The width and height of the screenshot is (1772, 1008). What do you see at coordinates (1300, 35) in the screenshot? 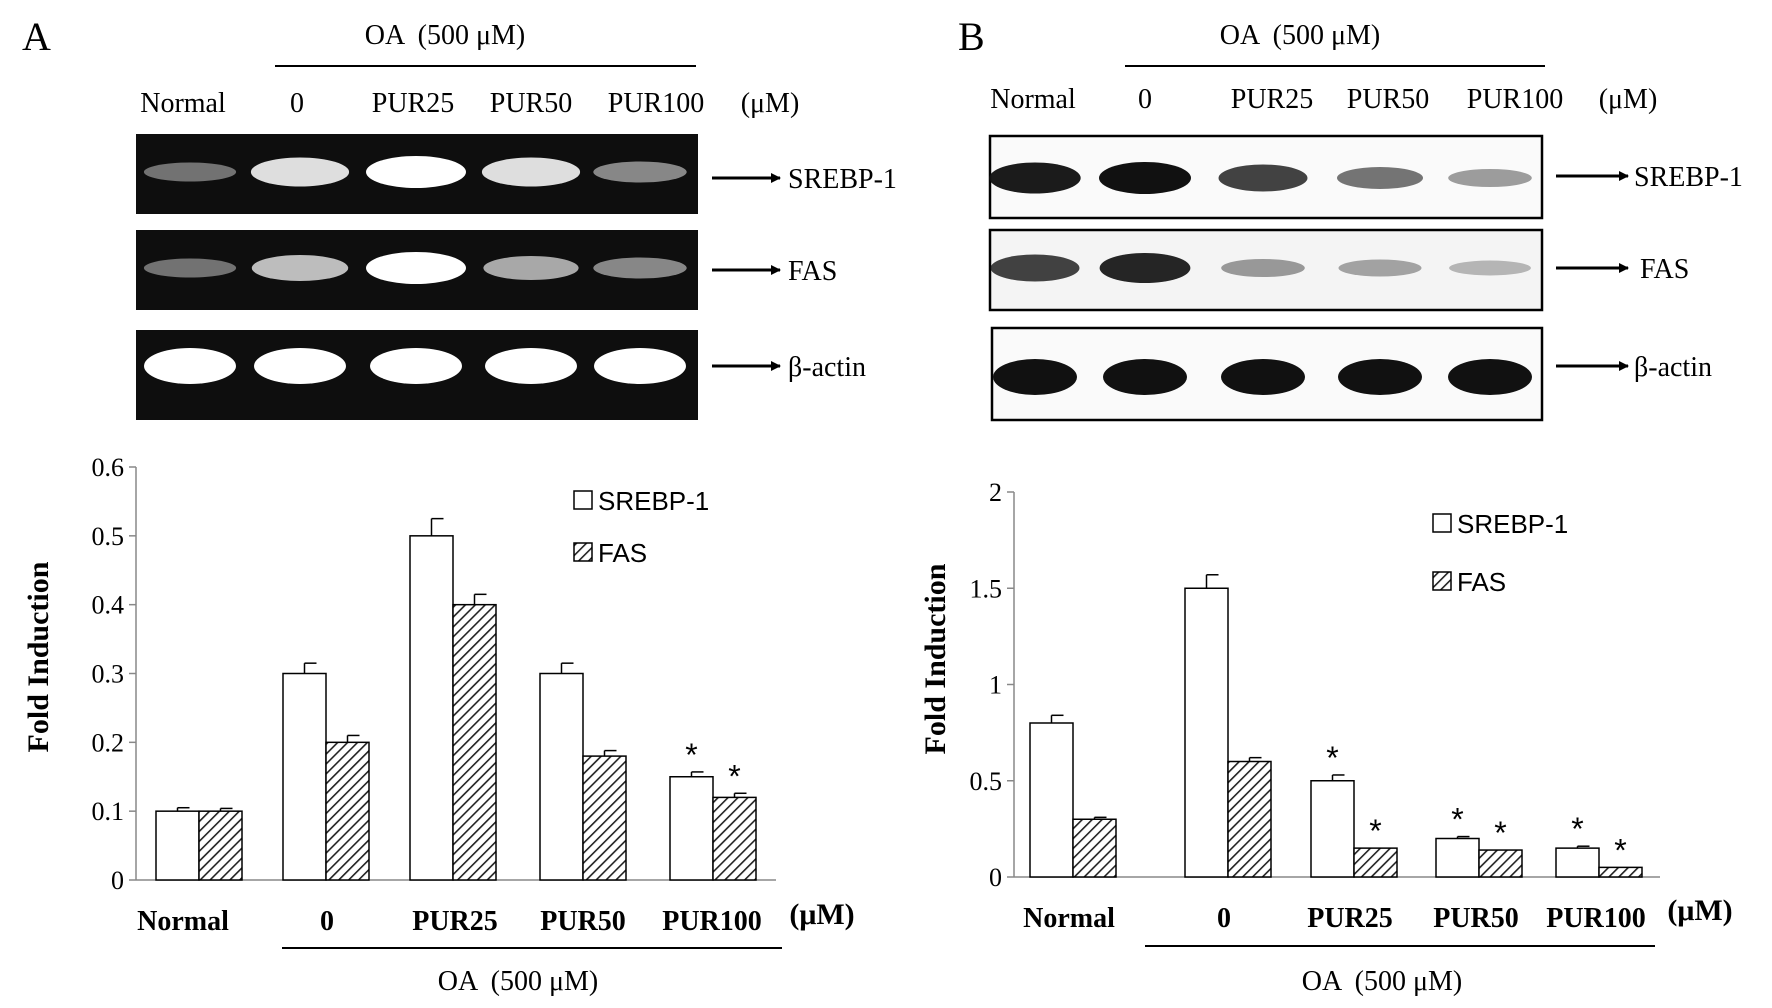
I see `treatment-label-top-b: OA (500 μM)` at bounding box center [1300, 35].